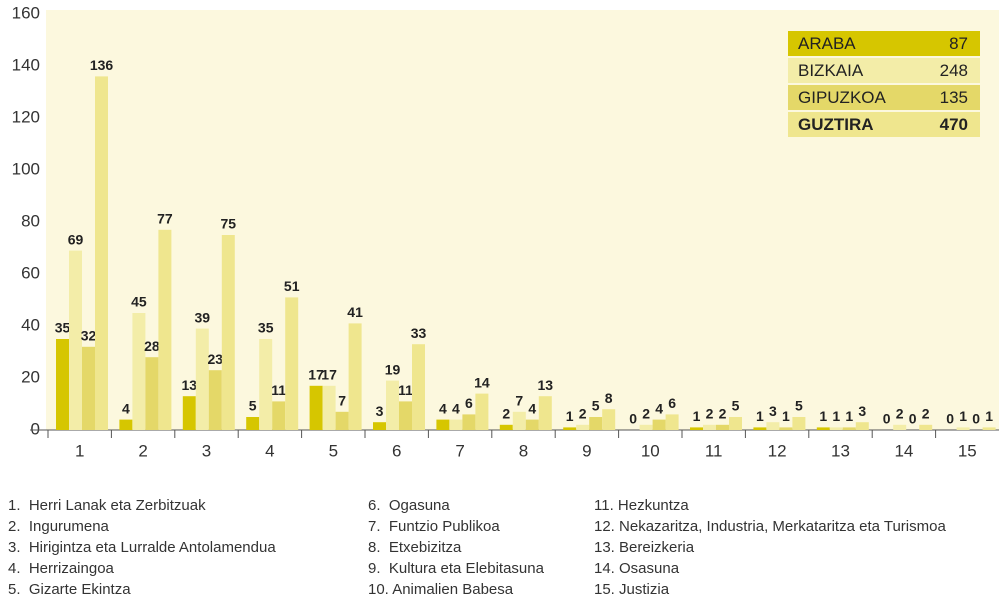 Image resolution: width=999 pixels, height=613 pixels. Describe the element at coordinates (30, 324) in the screenshot. I see `y-tick-label: 40` at that location.